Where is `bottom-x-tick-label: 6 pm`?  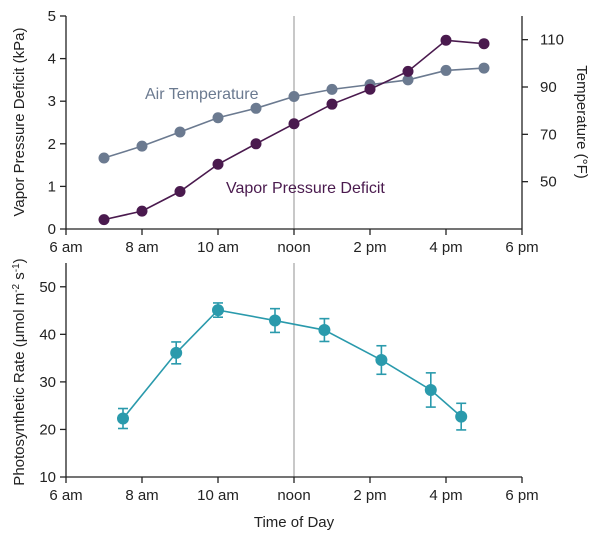 bottom-x-tick-label: 6 pm is located at coordinates (521, 495).